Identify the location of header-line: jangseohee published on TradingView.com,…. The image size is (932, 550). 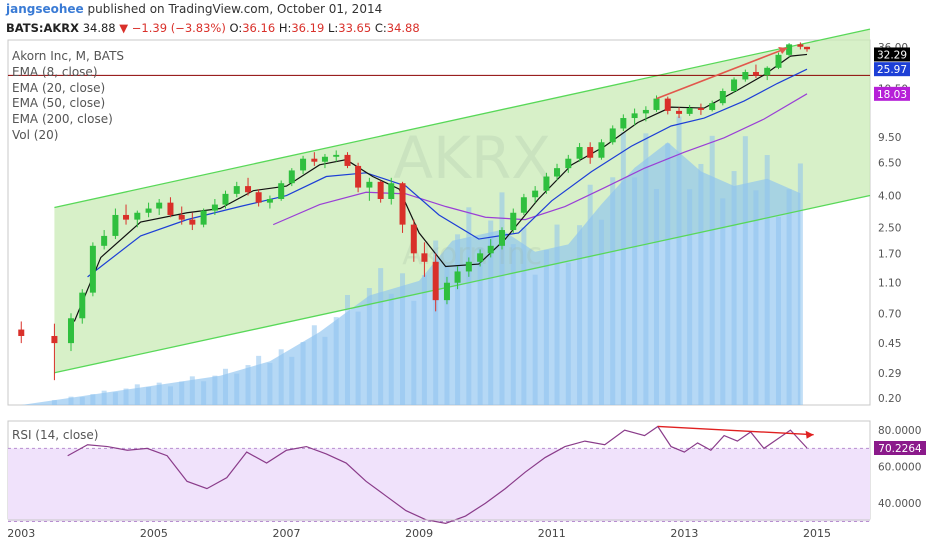
(194, 9).